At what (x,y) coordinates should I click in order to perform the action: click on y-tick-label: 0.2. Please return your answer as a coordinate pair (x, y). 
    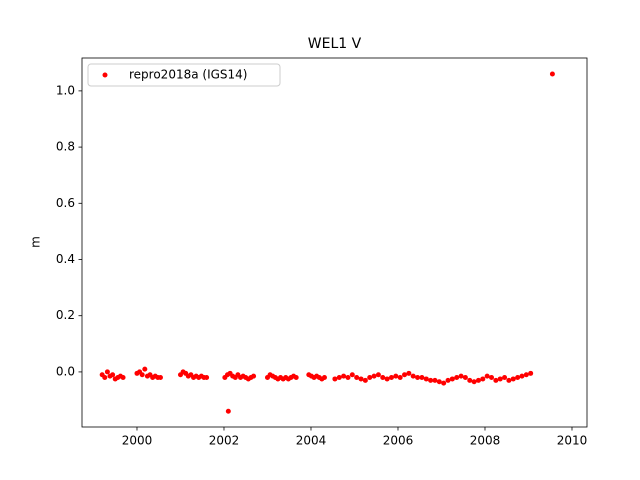
    Looking at the image, I should click on (65, 315).